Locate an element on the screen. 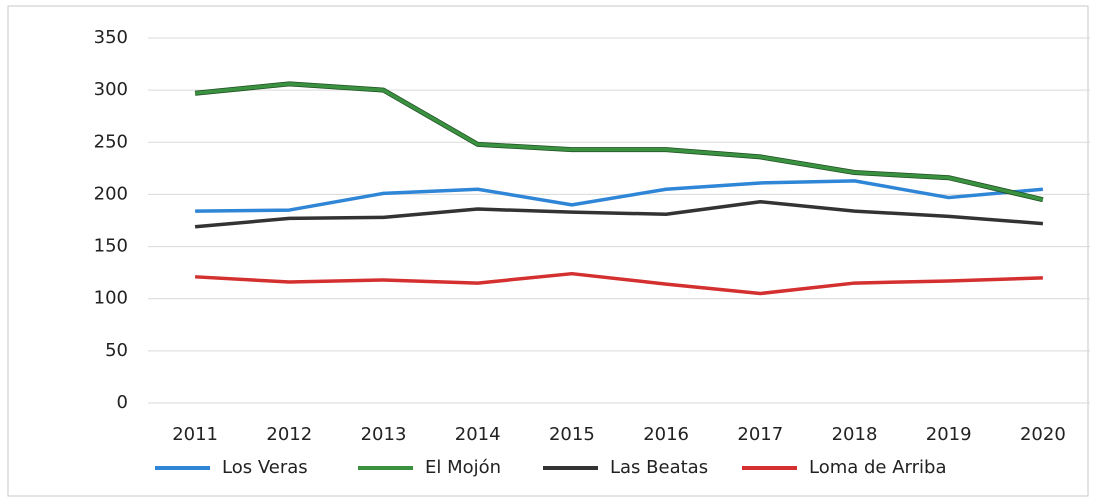 This screenshot has height=502, width=1094. x-tick-label: 2020 is located at coordinates (1043, 434).